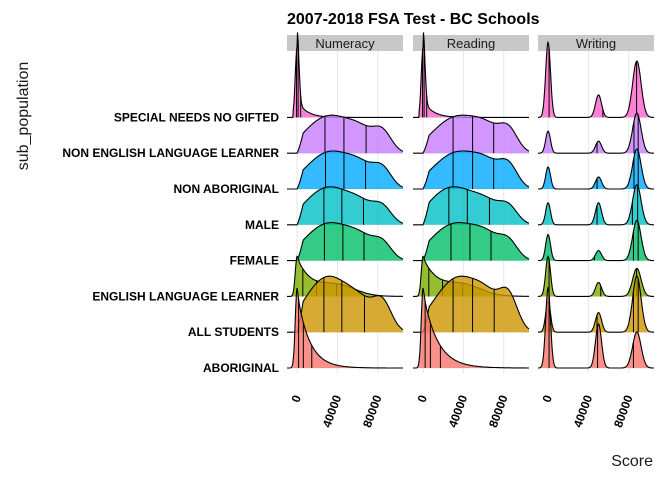 The height and width of the screenshot is (480, 672). What do you see at coordinates (413, 19) in the screenshot?
I see `chart-title: 2007-2018 FSA Test - BC Schools` at bounding box center [413, 19].